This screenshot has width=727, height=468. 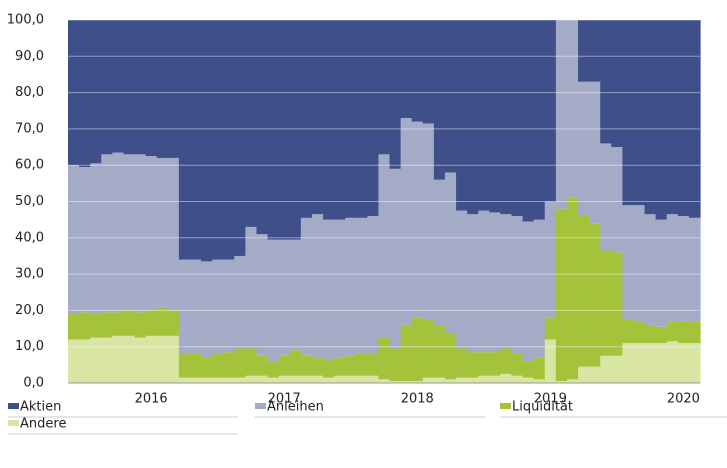 I want to click on y-tick-label: 20,0, so click(x=29, y=310).